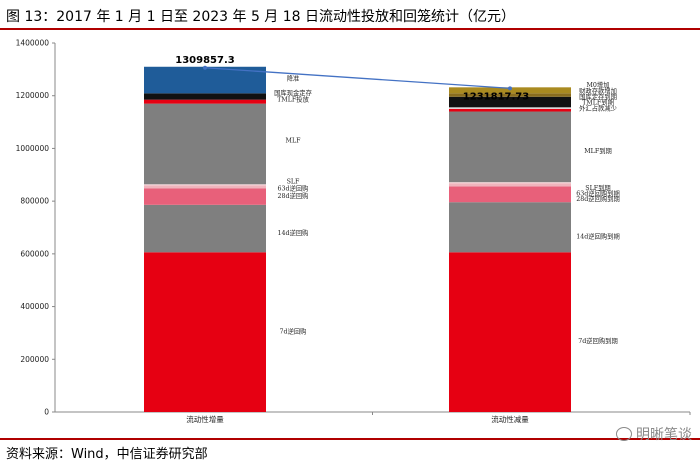 This screenshot has width=700, height=468. Describe the element at coordinates (205, 60) in the screenshot. I see `total-label: 1309857.3` at that location.